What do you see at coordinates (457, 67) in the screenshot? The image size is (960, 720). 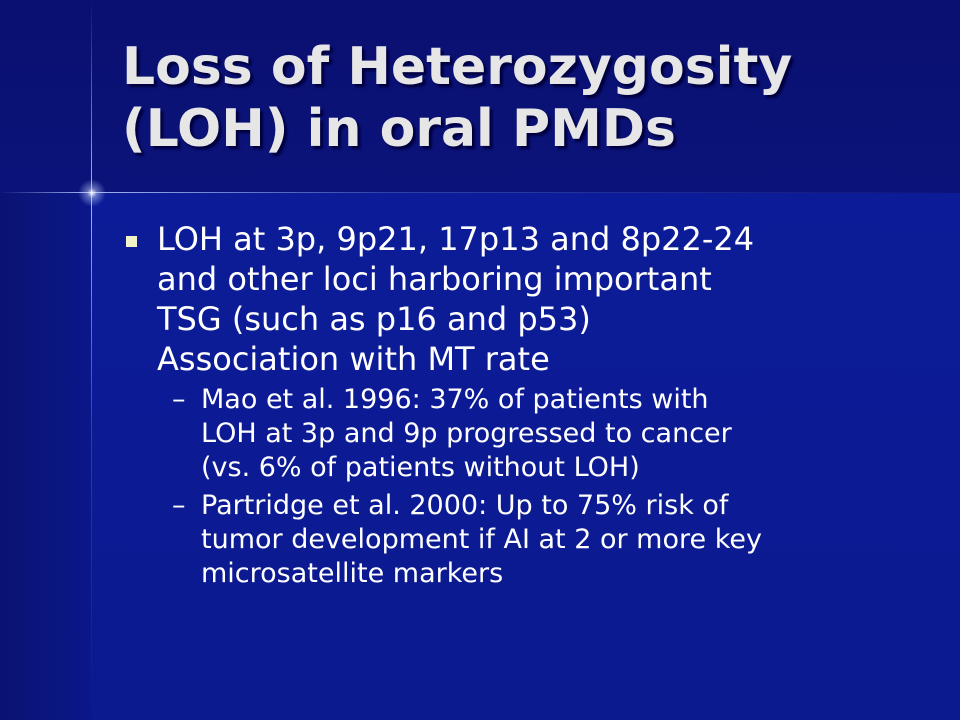 I see `title-line-1: Loss of Heterozygosity` at bounding box center [457, 67].